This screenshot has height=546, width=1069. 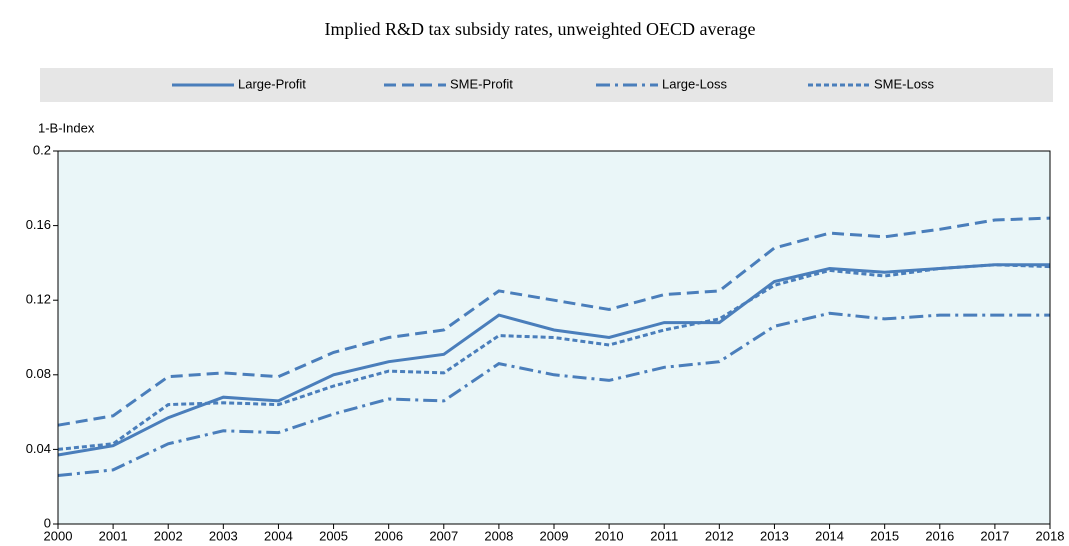 What do you see at coordinates (664, 535) in the screenshot?
I see `x-tick-label: 2011` at bounding box center [664, 535].